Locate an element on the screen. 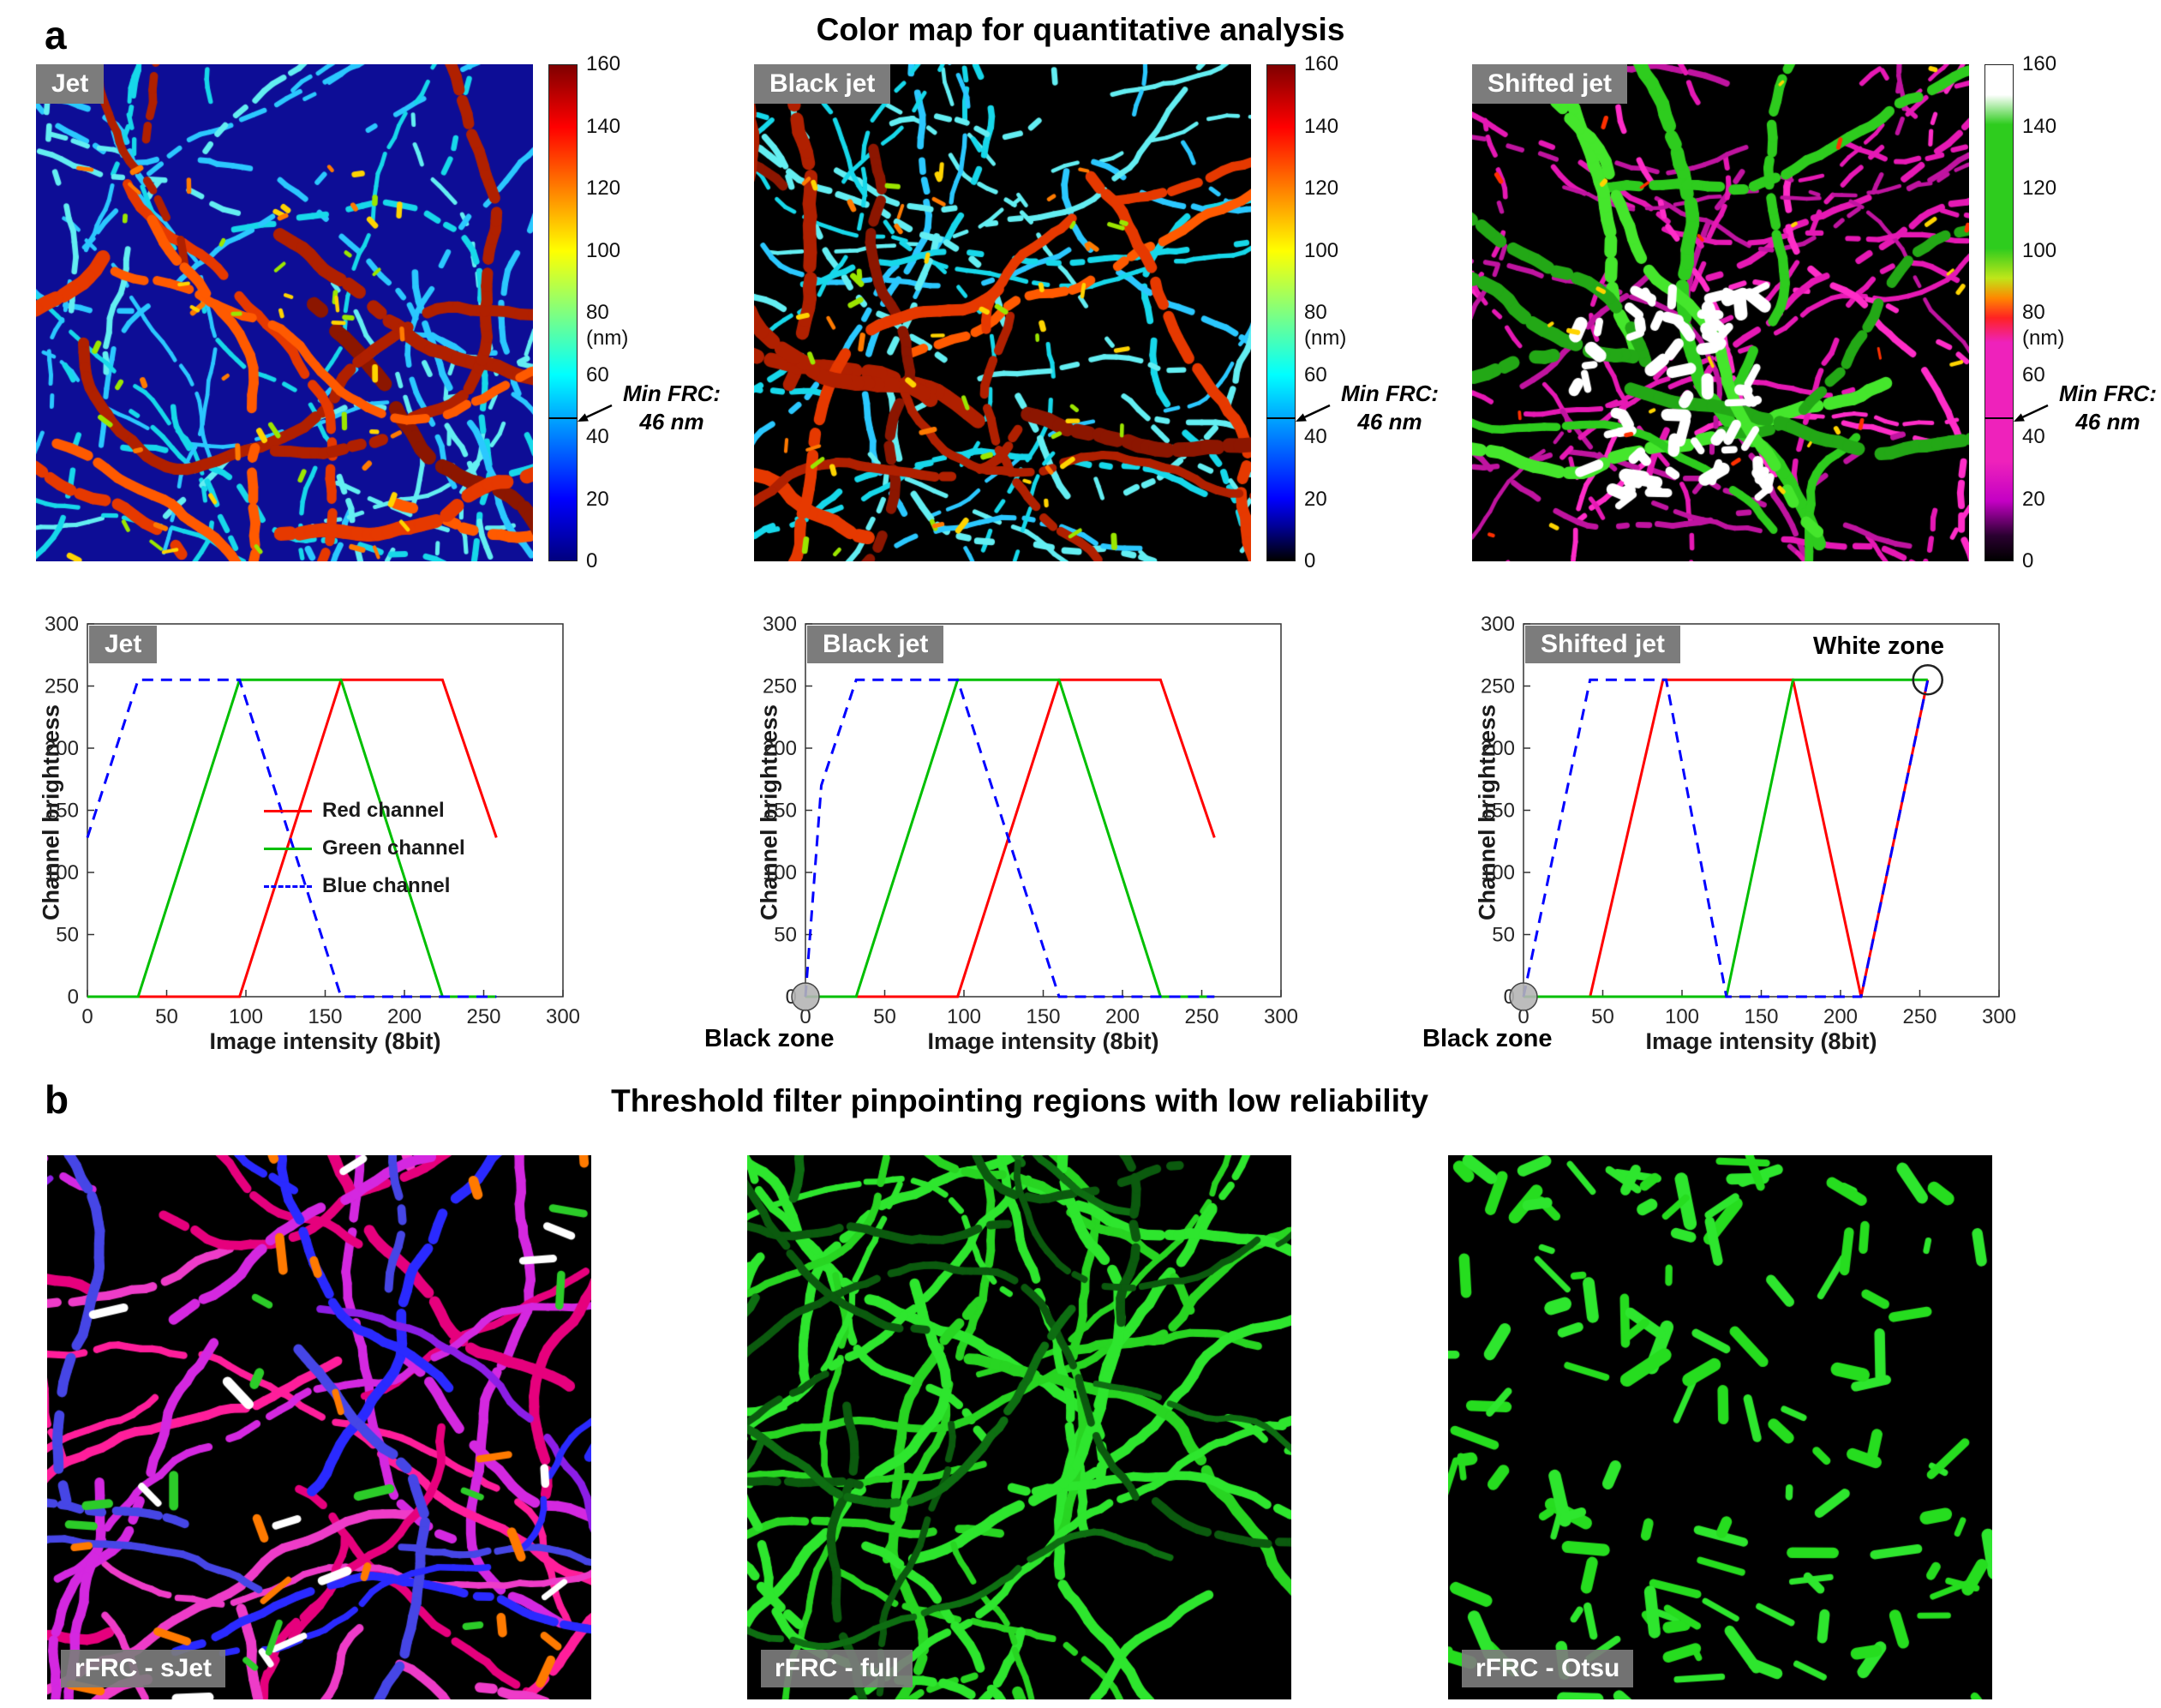 The image size is (2161, 1708). microscopy-image-black-jet is located at coordinates (1003, 312).